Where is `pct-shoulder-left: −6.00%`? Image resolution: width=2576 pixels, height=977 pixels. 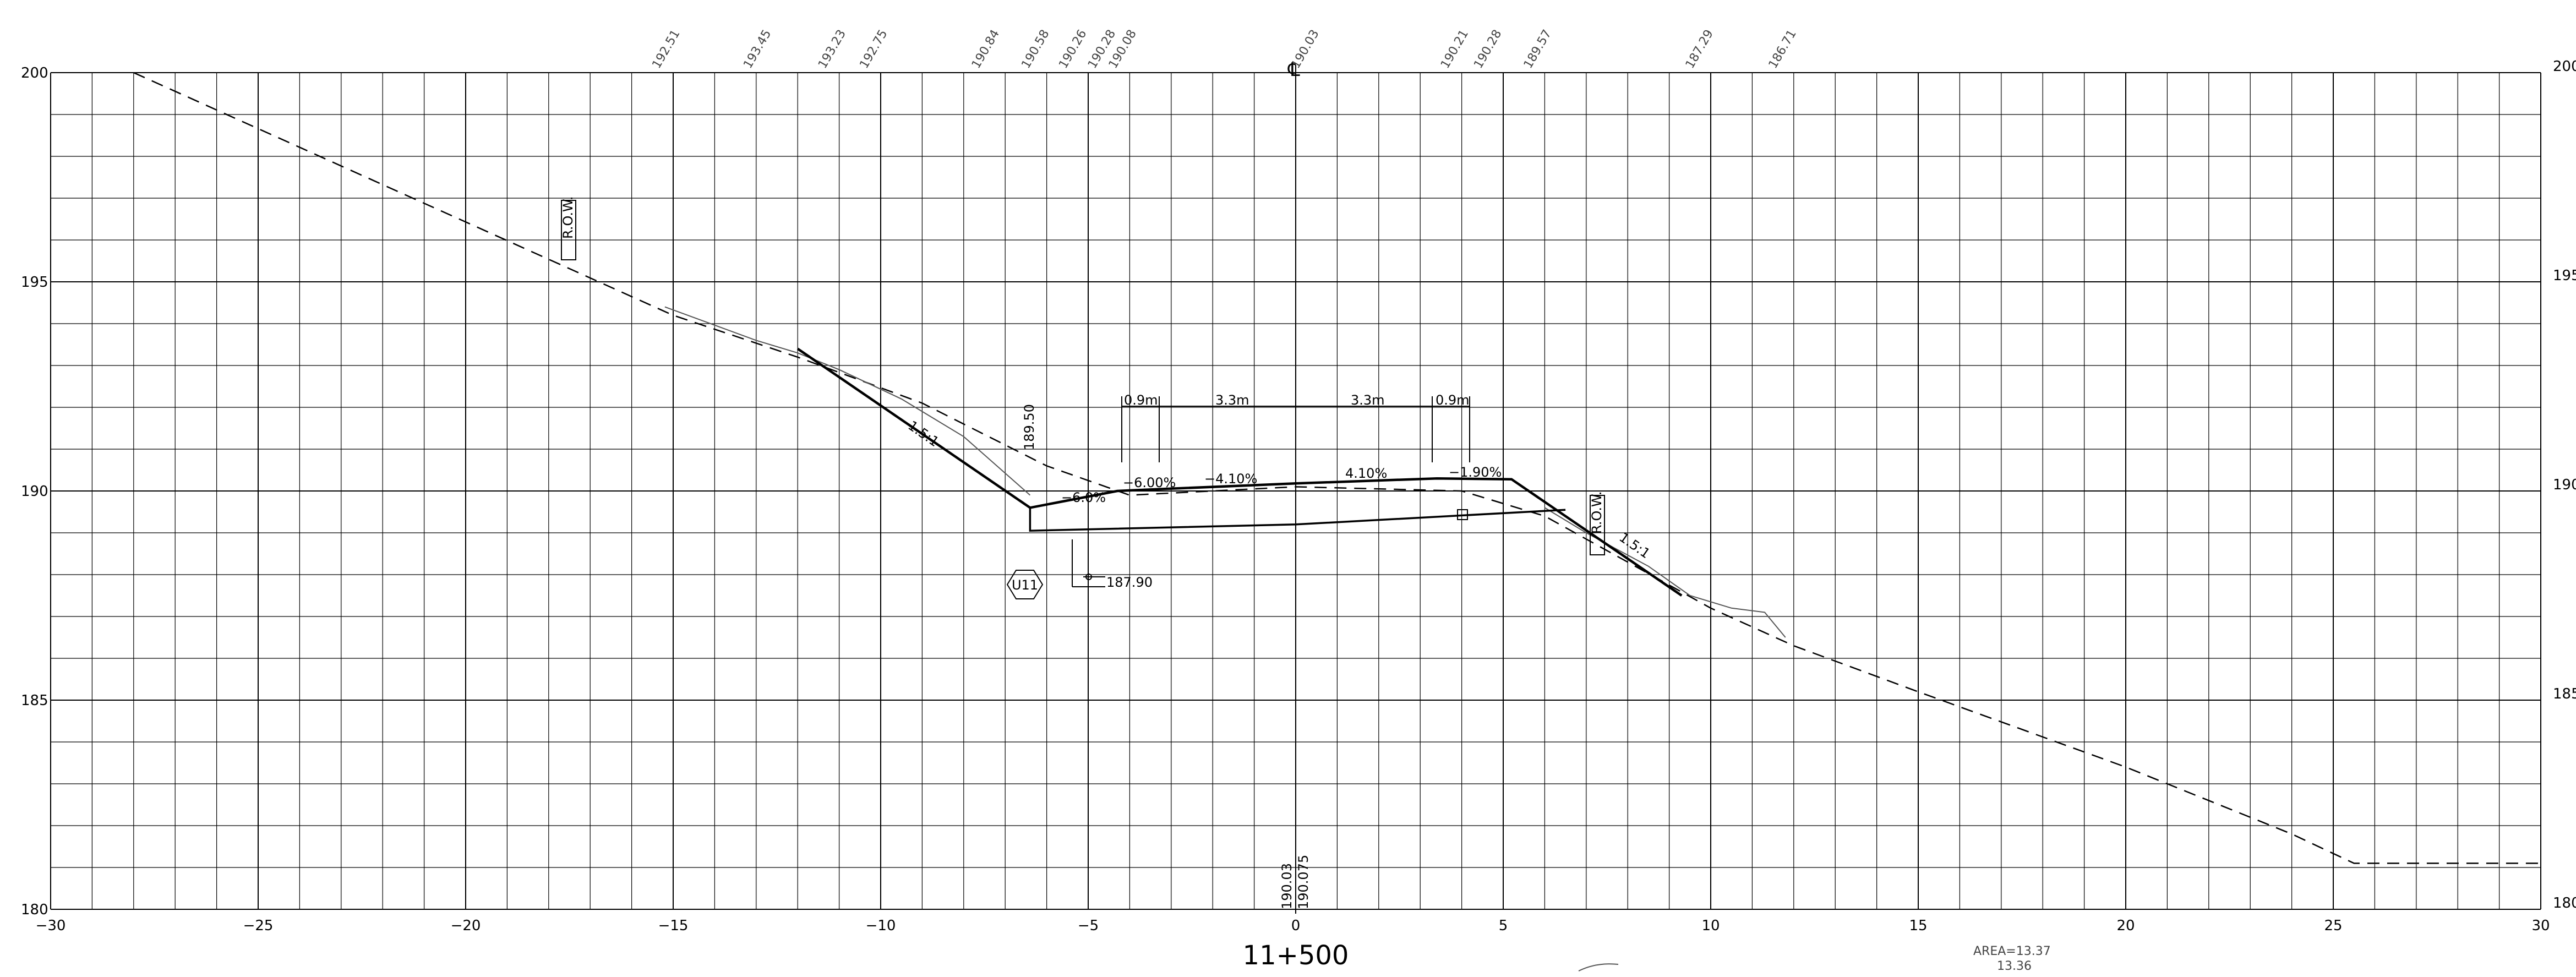
pct-shoulder-left: −6.00% is located at coordinates (1150, 482).